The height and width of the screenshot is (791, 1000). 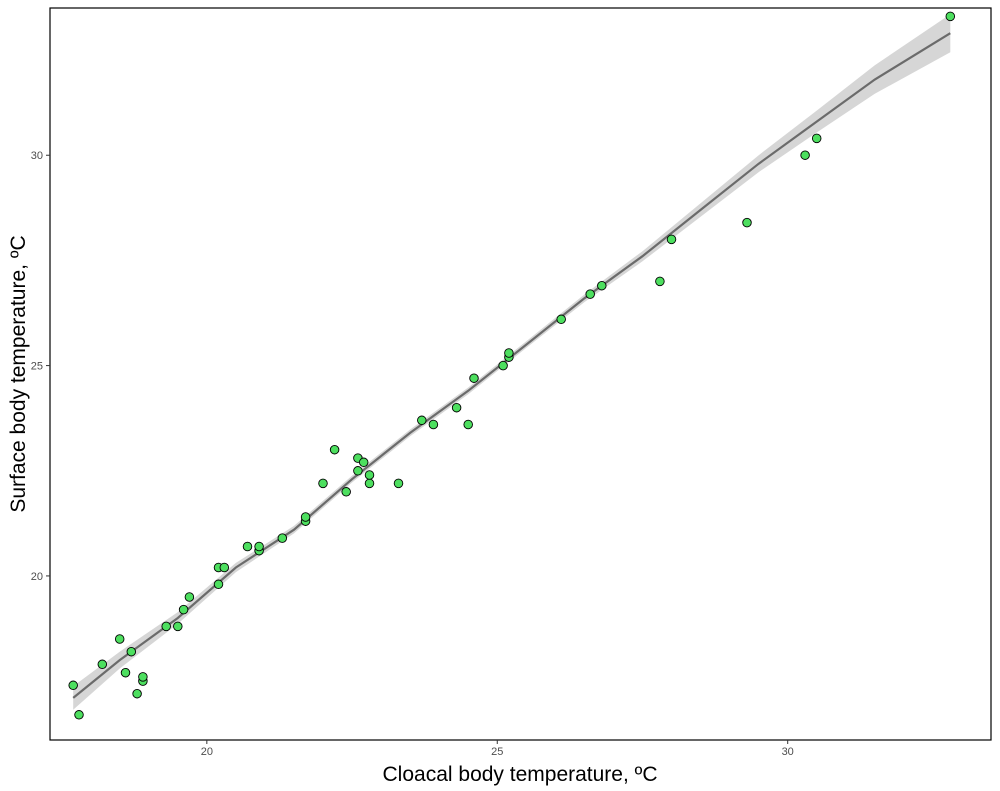 I want to click on x-tick-label: 30, so click(x=788, y=752).